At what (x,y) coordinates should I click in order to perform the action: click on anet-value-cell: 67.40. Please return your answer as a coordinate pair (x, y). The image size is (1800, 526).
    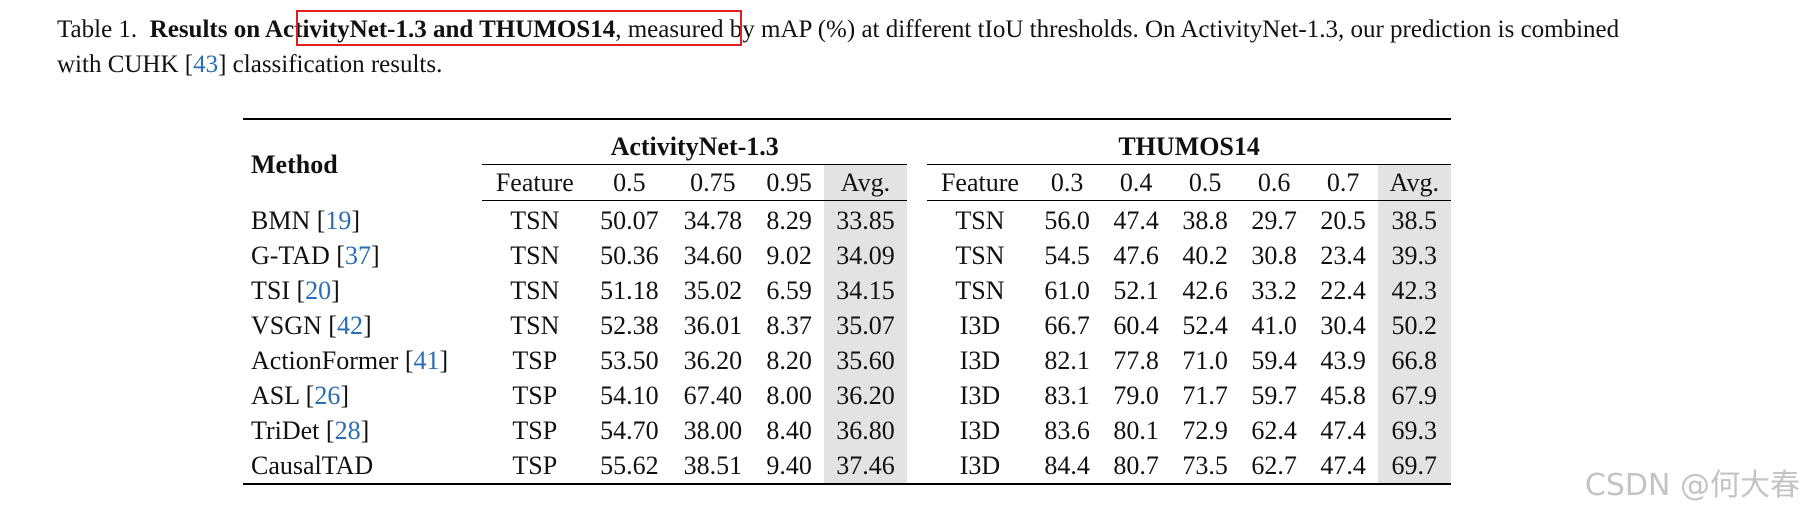
    Looking at the image, I should click on (713, 395).